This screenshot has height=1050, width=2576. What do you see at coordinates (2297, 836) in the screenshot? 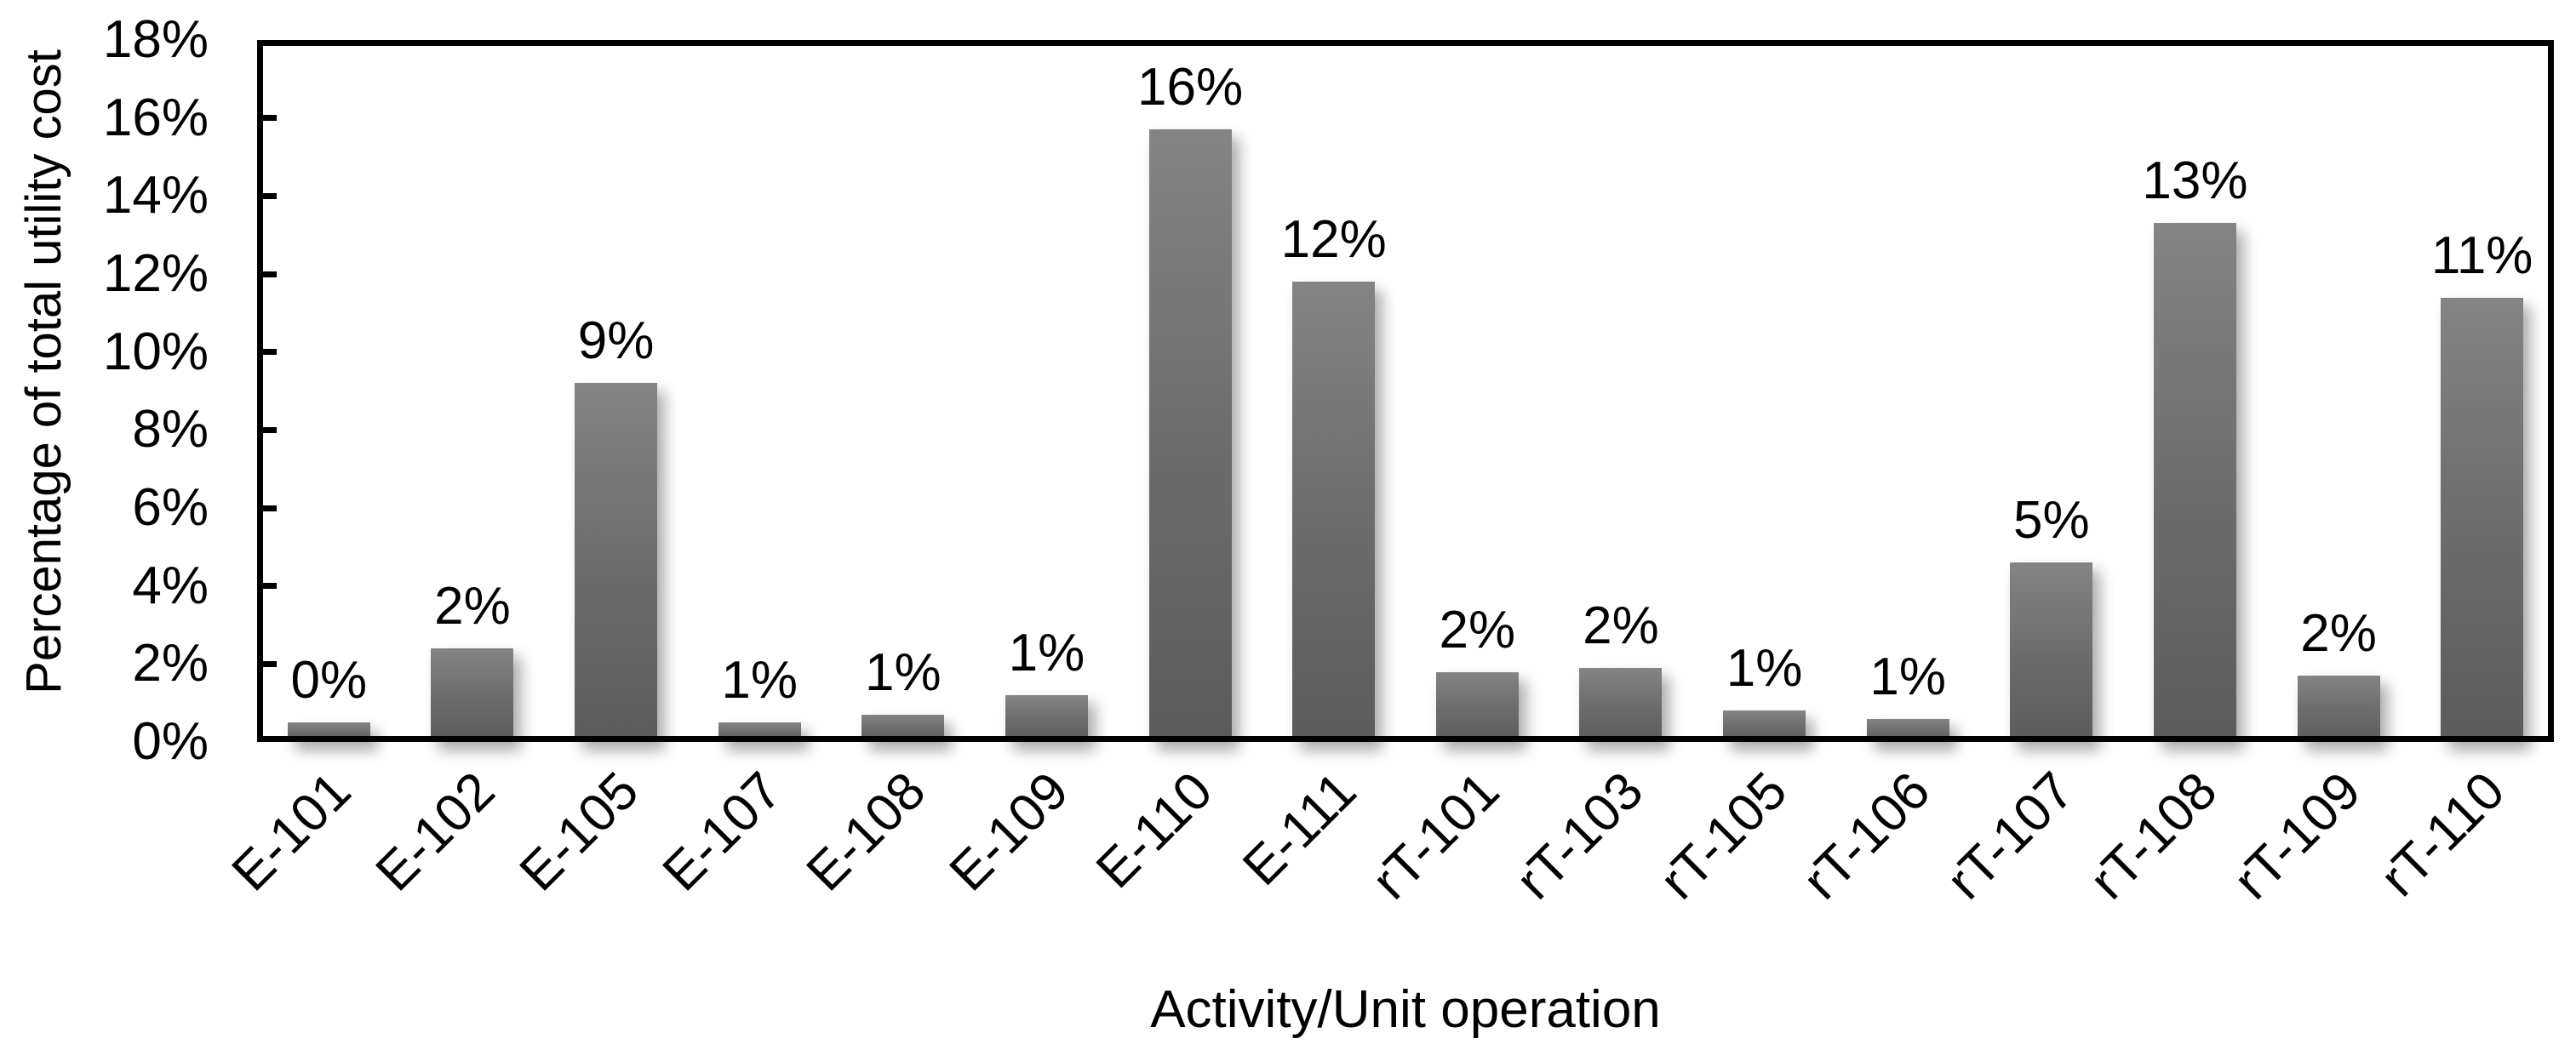
I see `x-tick-label-rT-109: rT-109` at bounding box center [2297, 836].